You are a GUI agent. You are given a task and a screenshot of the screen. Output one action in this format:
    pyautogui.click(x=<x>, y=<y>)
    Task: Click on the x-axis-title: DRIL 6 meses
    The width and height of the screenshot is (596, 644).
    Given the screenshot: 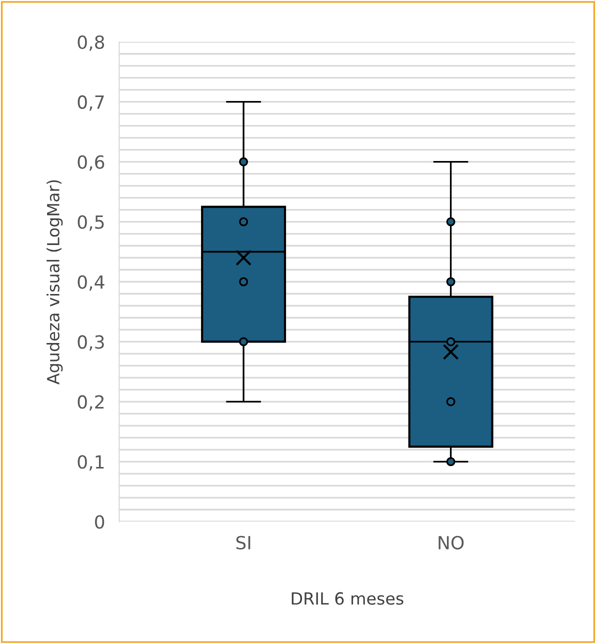 What is the action you would take?
    pyautogui.click(x=348, y=598)
    